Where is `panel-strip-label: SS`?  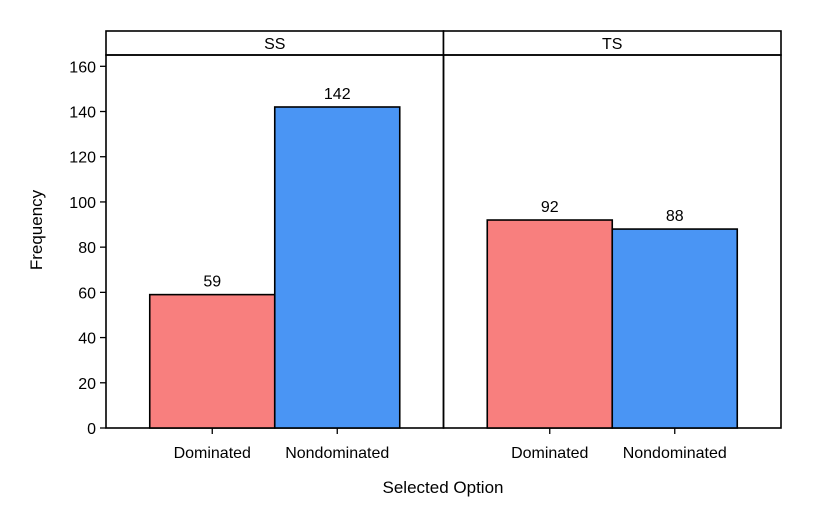 panel-strip-label: SS is located at coordinates (274, 44).